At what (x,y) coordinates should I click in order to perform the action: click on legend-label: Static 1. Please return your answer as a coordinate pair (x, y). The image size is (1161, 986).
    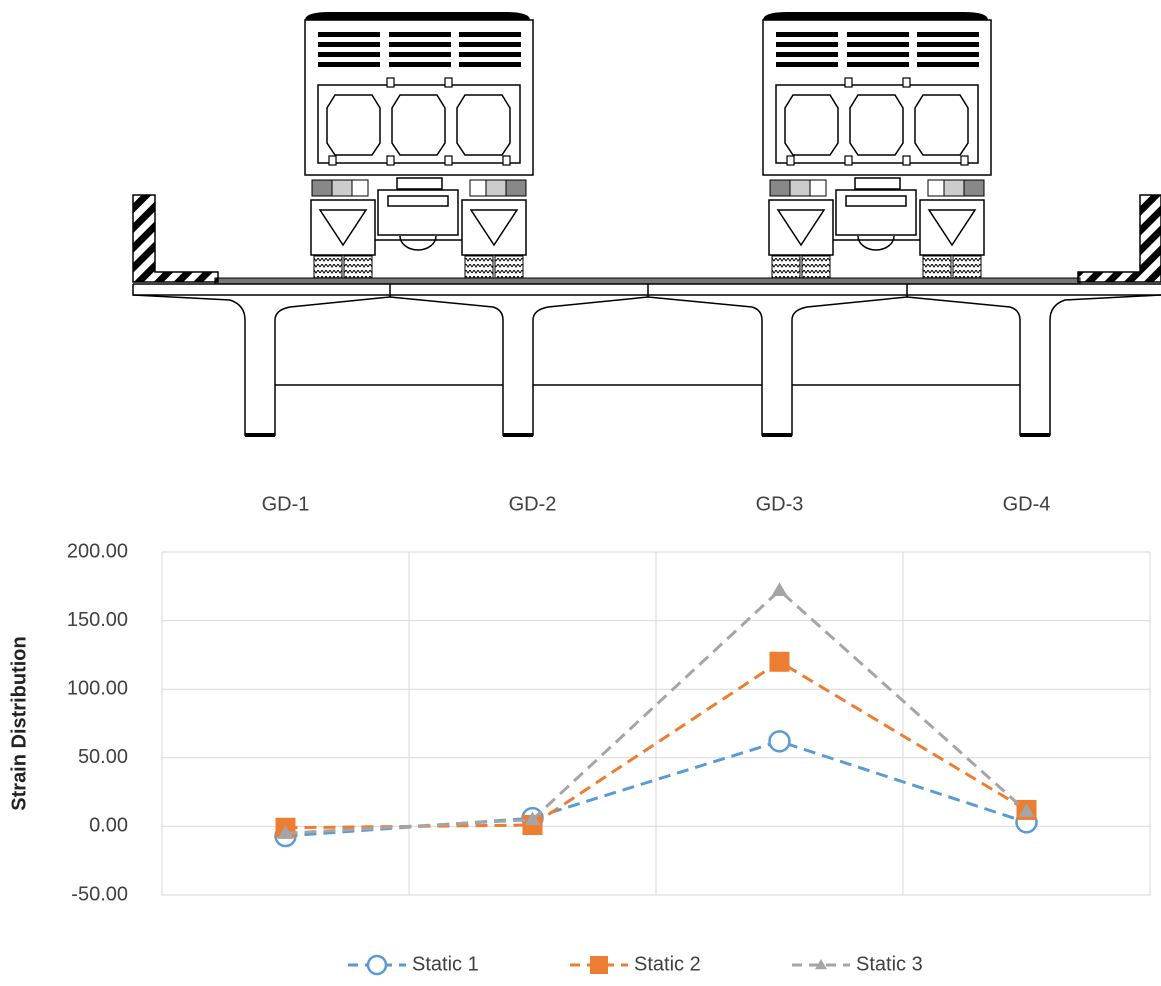
    Looking at the image, I should click on (445, 964).